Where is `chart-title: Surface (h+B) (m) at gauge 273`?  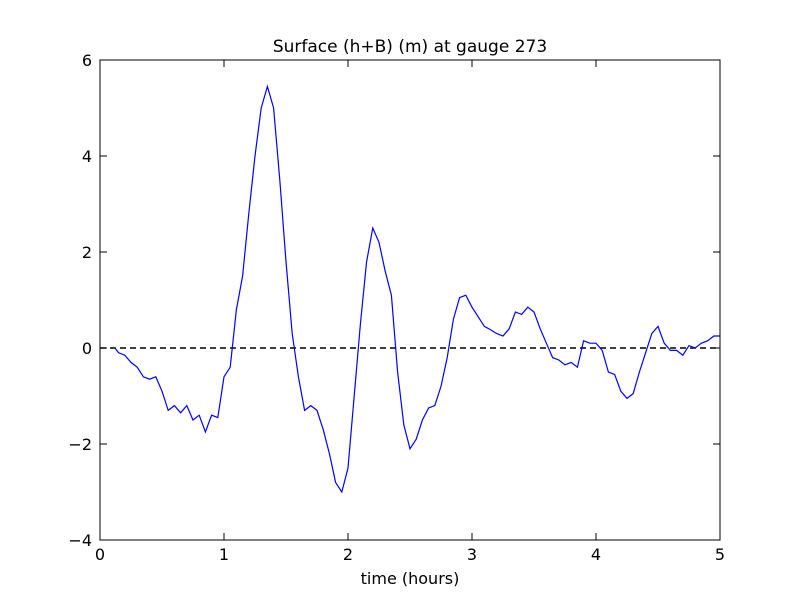
chart-title: Surface (h+B) (m) at gauge 273 is located at coordinates (410, 47).